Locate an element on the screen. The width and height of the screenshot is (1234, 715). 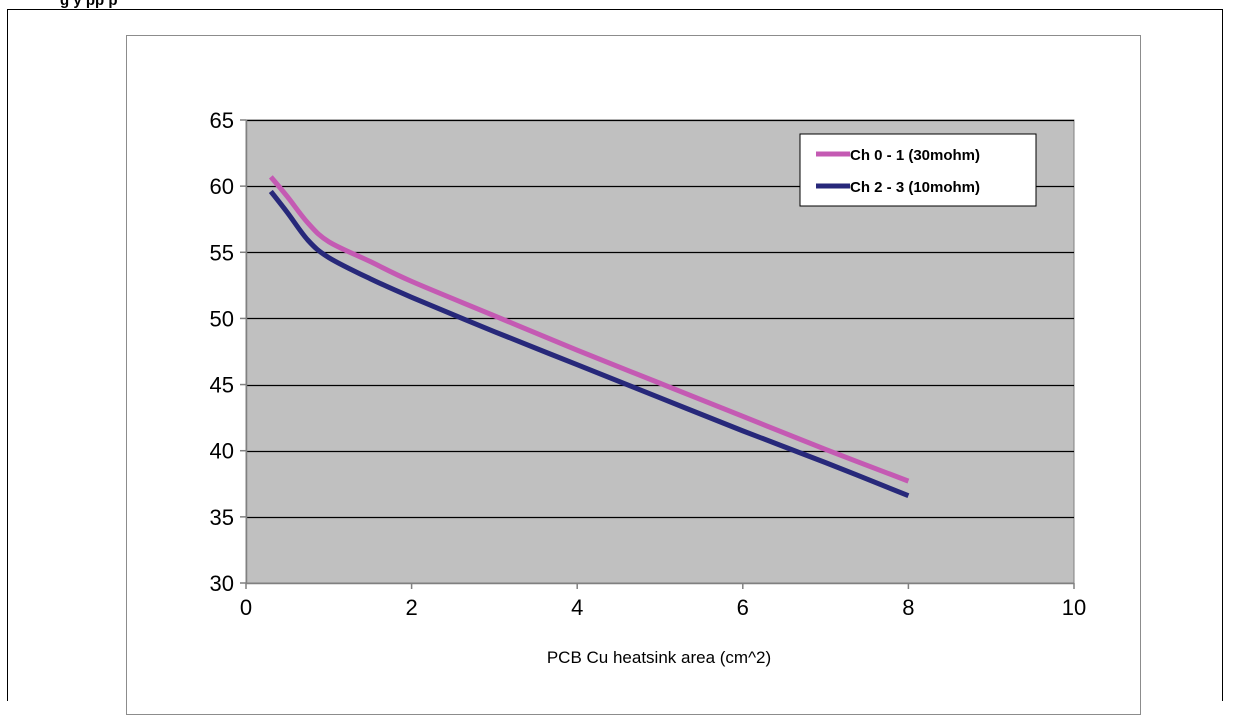
legend-box is located at coordinates (918, 170).